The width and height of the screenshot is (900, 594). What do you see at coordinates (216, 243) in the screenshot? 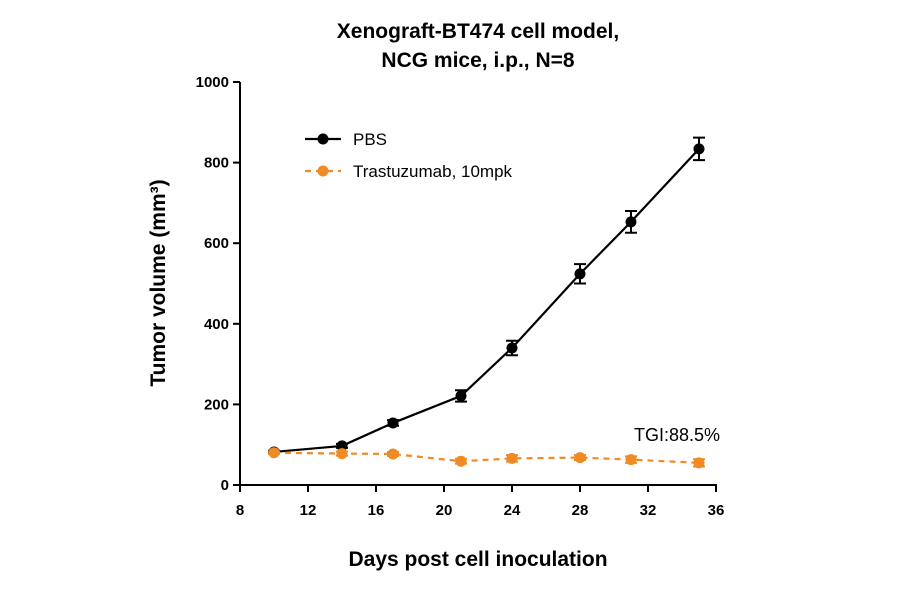
I see `y-tick-label: 600` at bounding box center [216, 243].